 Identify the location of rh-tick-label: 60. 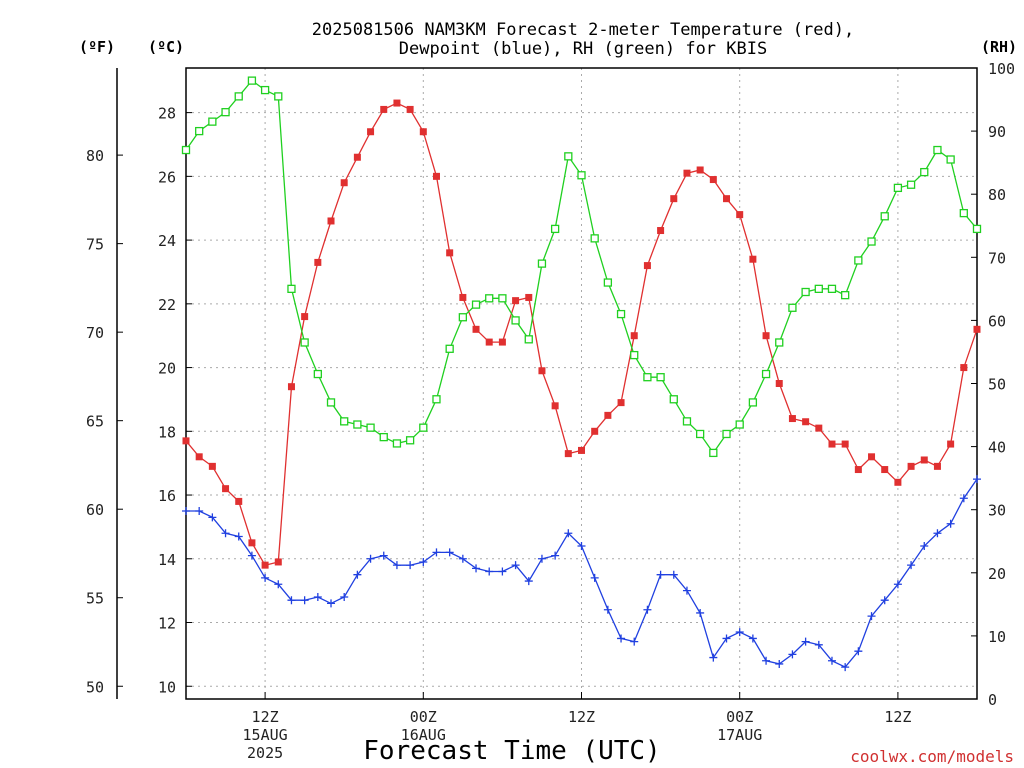
(997, 321).